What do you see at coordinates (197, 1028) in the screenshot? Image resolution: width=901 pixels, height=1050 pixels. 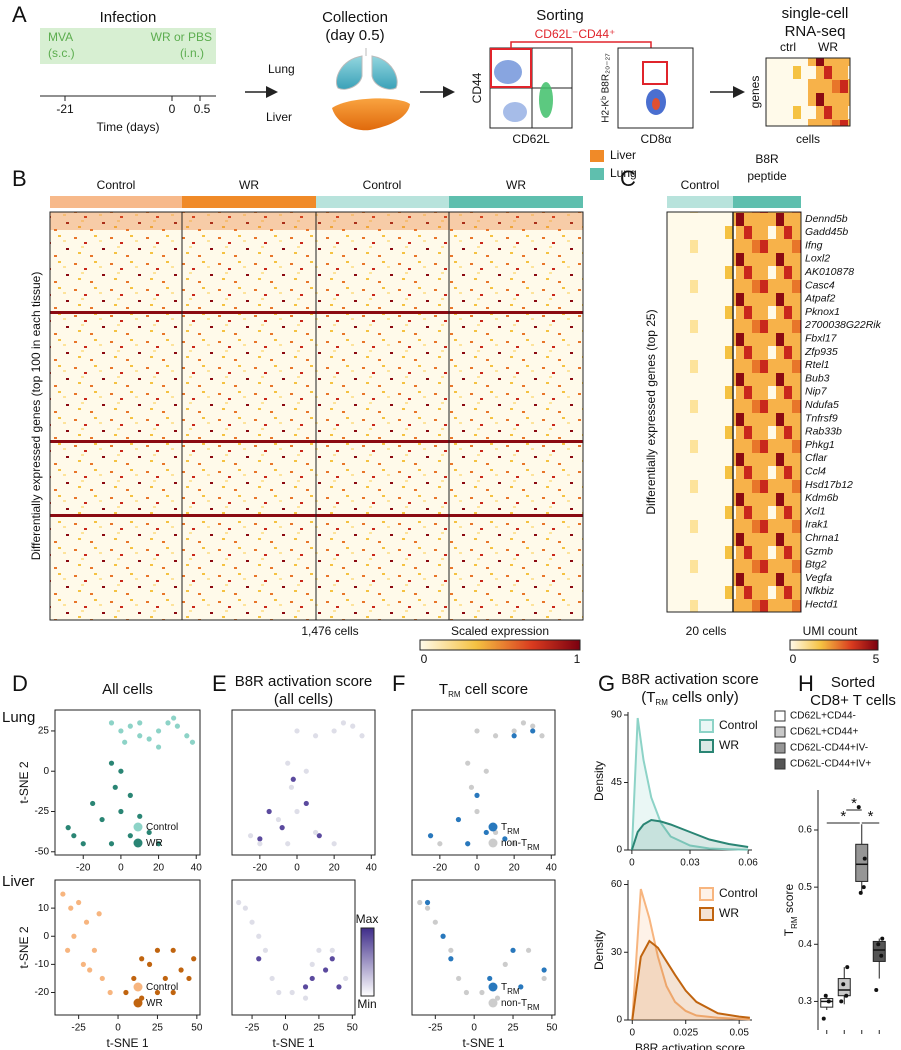 I see `x-tick-label: 50` at bounding box center [197, 1028].